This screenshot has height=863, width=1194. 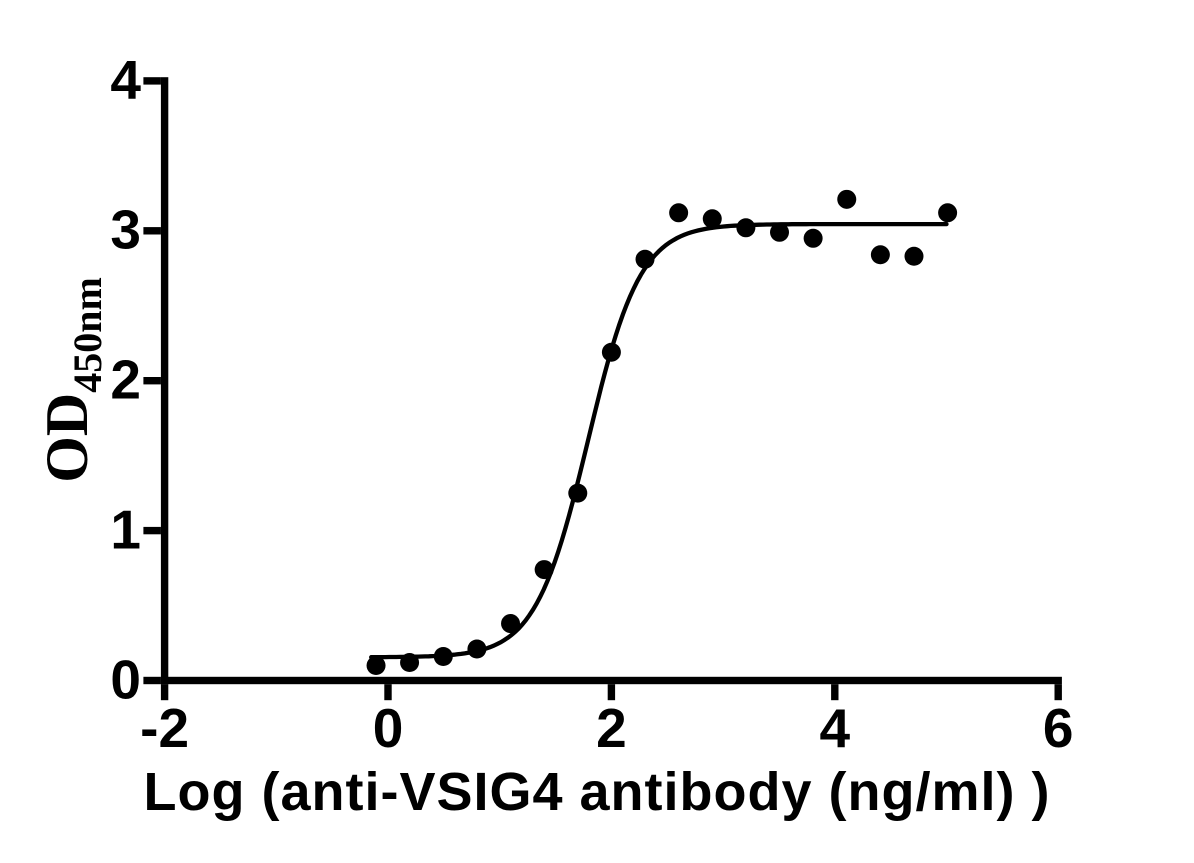 I want to click on y-tick-label: 1, so click(x=125, y=528).